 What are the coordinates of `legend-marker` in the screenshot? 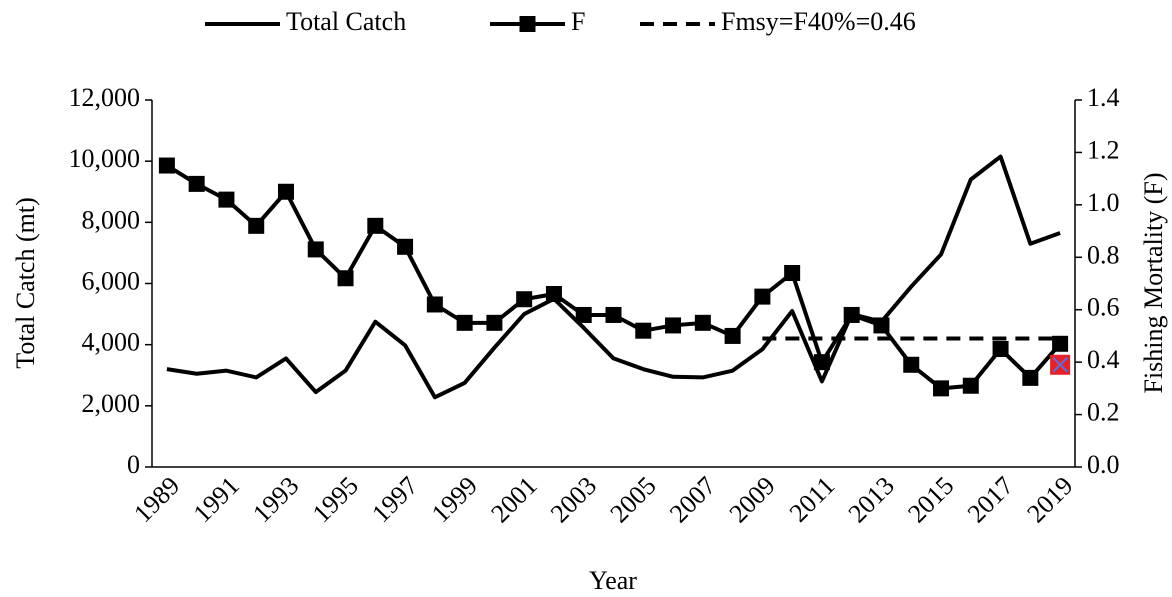 It's located at (527, 24).